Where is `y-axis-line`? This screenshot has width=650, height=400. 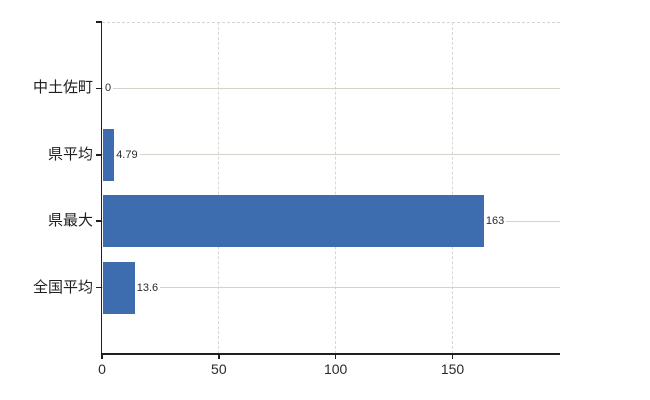 y-axis-line is located at coordinates (101, 188).